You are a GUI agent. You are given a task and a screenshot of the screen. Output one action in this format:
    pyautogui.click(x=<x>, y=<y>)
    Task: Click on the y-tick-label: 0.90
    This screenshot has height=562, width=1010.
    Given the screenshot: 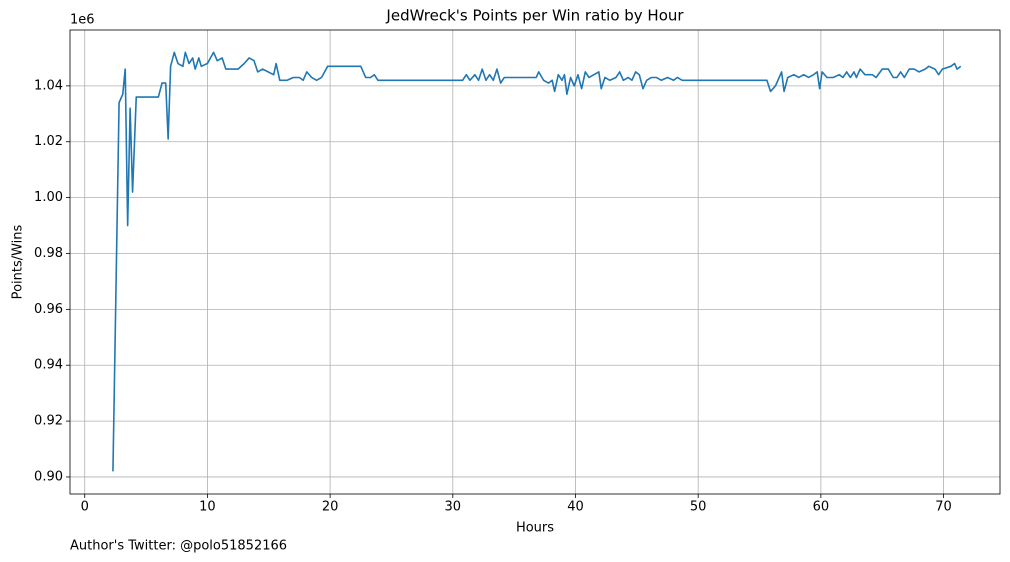 What is the action you would take?
    pyautogui.click(x=48, y=476)
    